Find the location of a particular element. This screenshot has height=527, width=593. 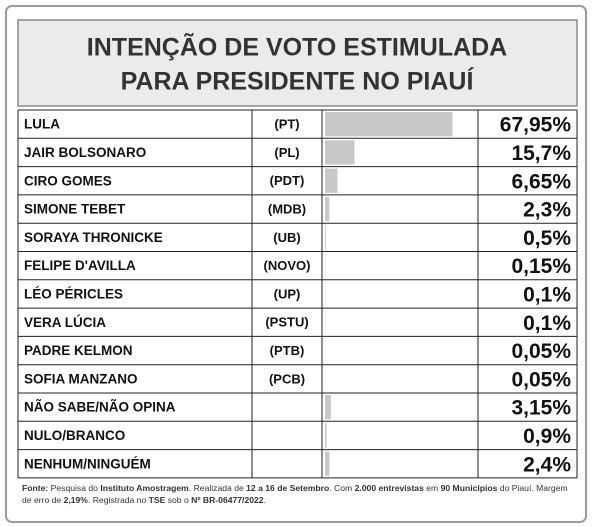

chart-title: PARA PRESIDENTE NO PIAUÍ is located at coordinates (298, 81).